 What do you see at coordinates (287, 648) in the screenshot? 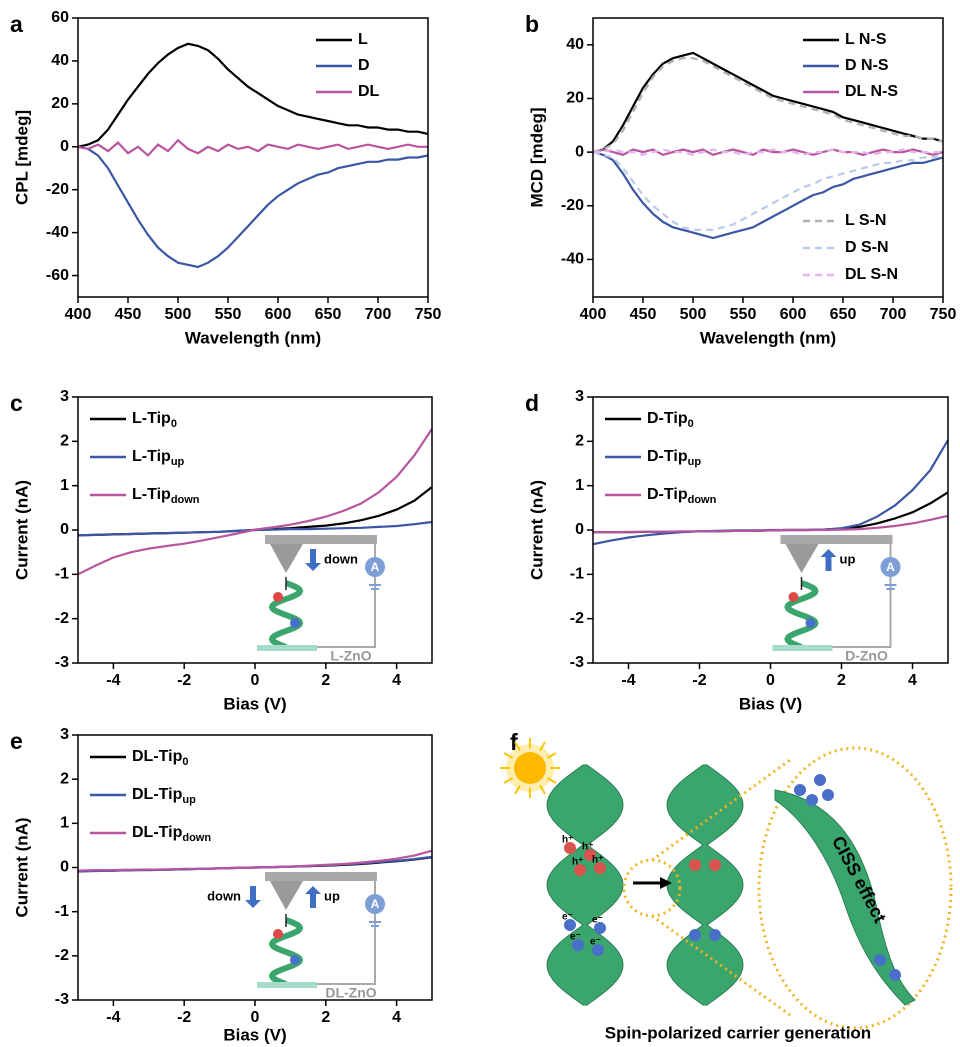
I see `substrate` at bounding box center [287, 648].